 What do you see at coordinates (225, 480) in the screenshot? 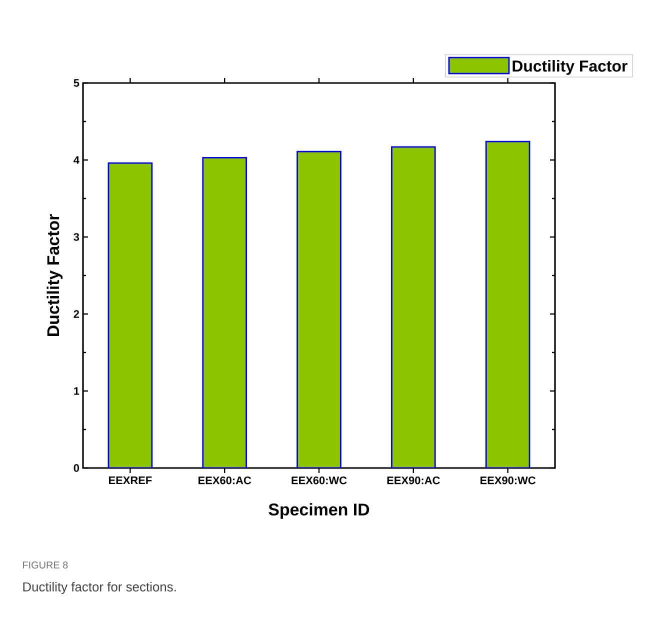
I see `x-tick-label: EEX60:AC` at bounding box center [225, 480].